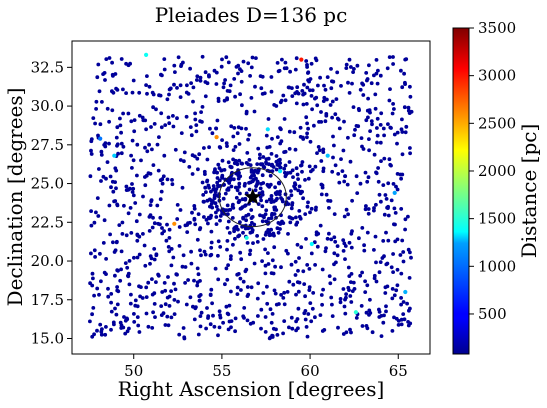  Describe the element at coordinates (497, 76) in the screenshot. I see `colorbar-tick-label: 3000` at that location.